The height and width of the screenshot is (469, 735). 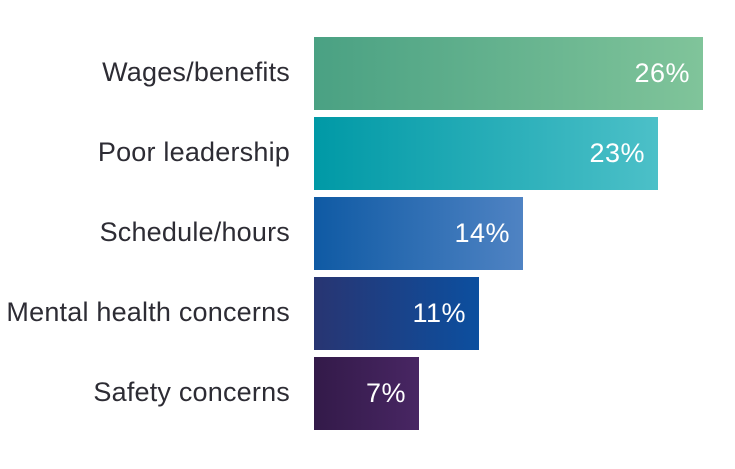 I want to click on bar: 7%, so click(x=366, y=393).